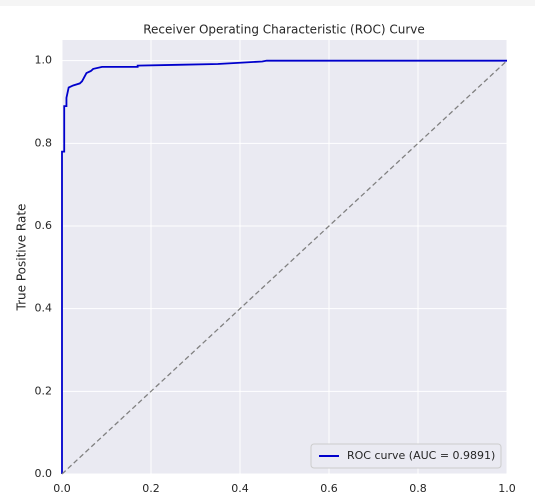  Describe the element at coordinates (44, 142) in the screenshot. I see `y-tick-label: 0.8` at that location.